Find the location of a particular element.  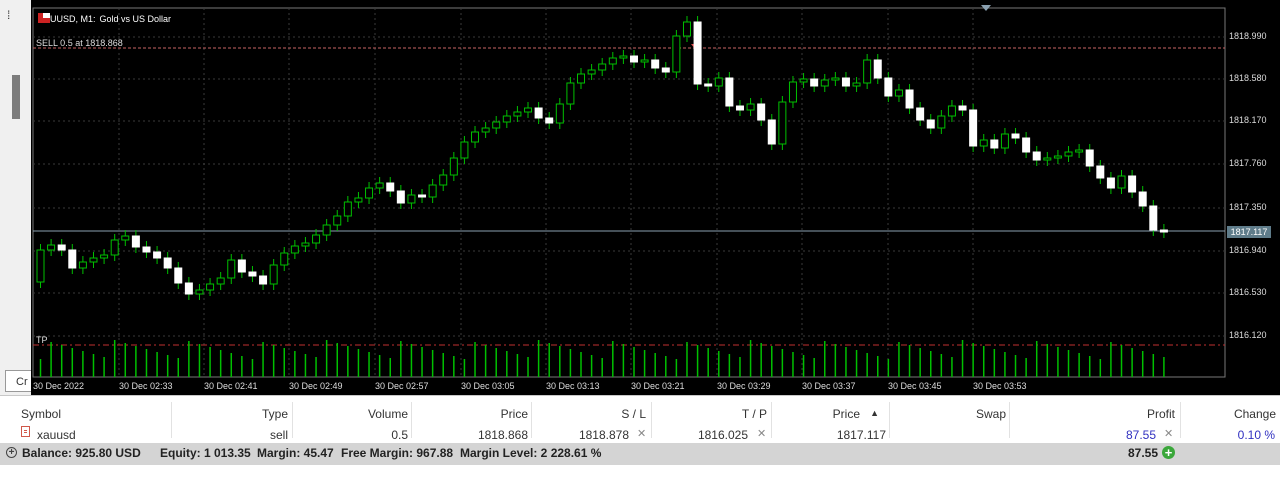

header-sl: S / L is located at coordinates (633, 414).